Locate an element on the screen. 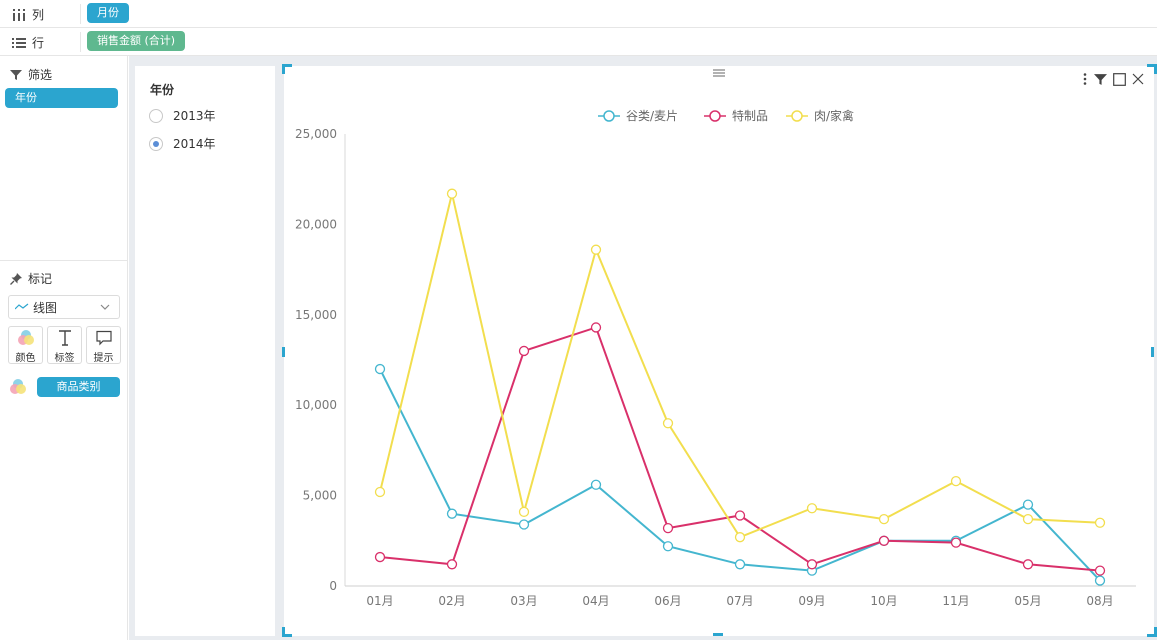 The width and height of the screenshot is (1157, 640). x-tick-label: 10月 is located at coordinates (883, 601).